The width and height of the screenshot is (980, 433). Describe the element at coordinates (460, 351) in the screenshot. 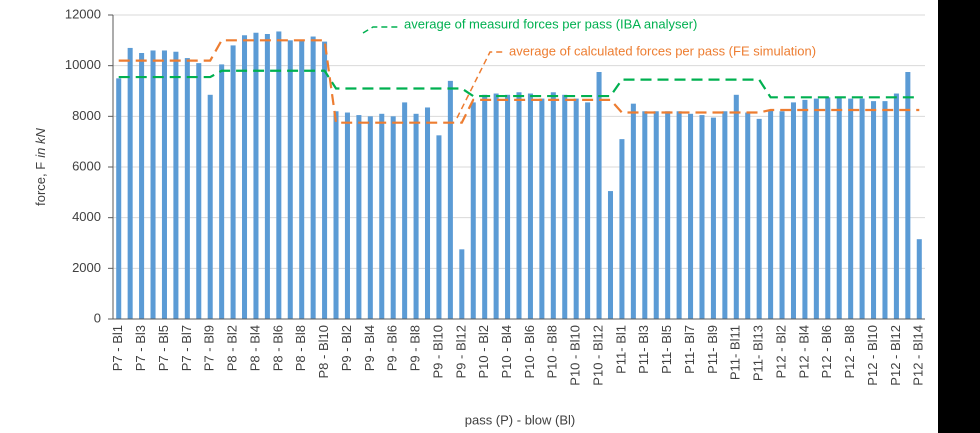

I see `x-tick-label: P9 - Bl12` at that location.